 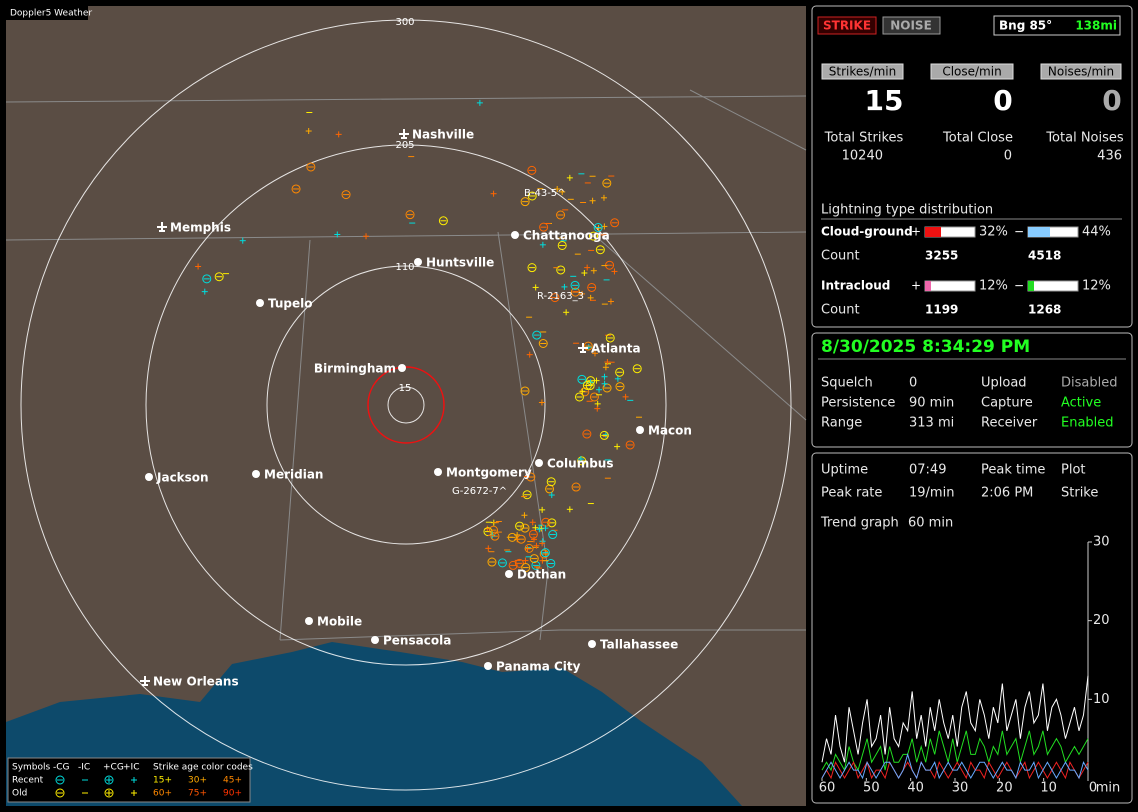 I want to click on setting-text: Range, so click(x=841, y=423).